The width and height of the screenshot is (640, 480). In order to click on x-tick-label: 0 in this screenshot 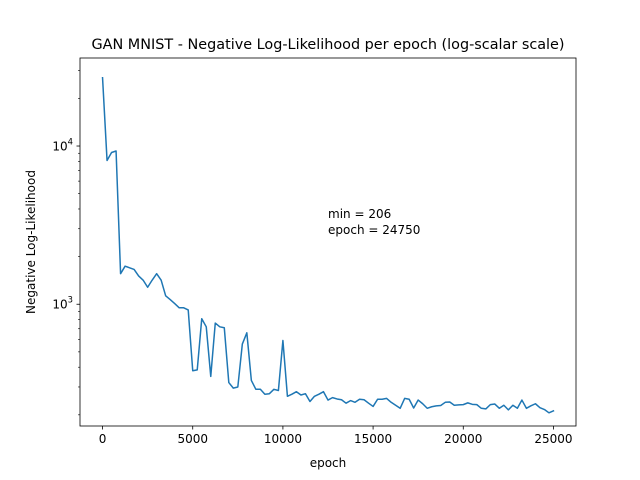, I will do `click(103, 439)`.